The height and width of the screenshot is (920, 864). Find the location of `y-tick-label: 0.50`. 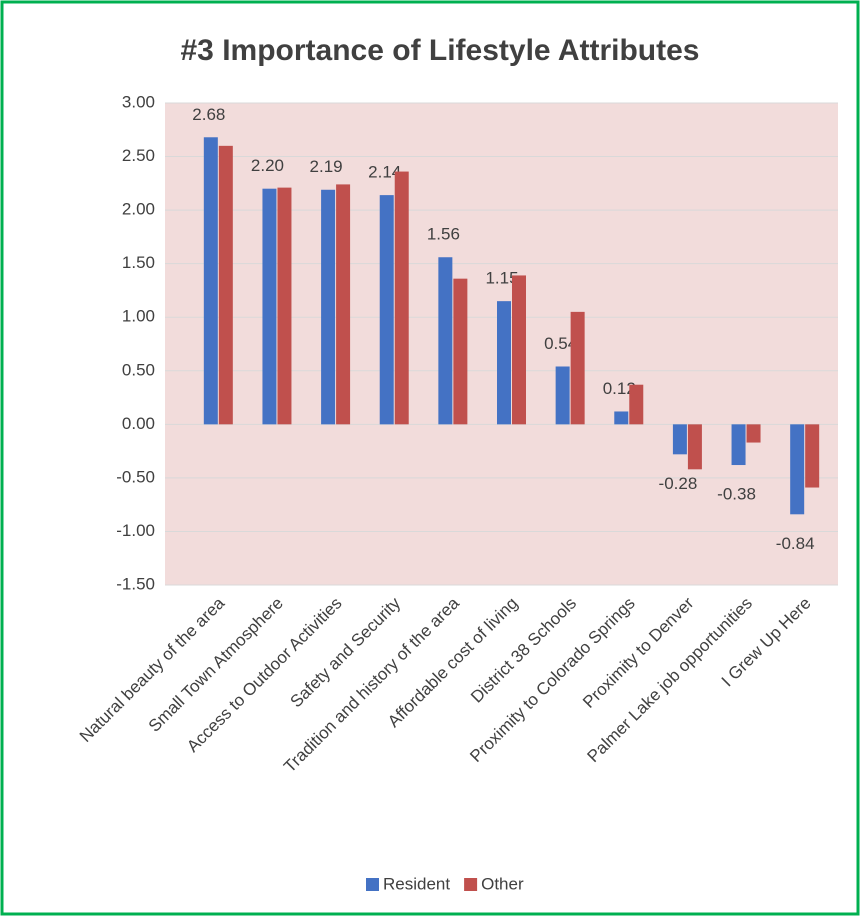

y-tick-label: 0.50 is located at coordinates (138, 369).